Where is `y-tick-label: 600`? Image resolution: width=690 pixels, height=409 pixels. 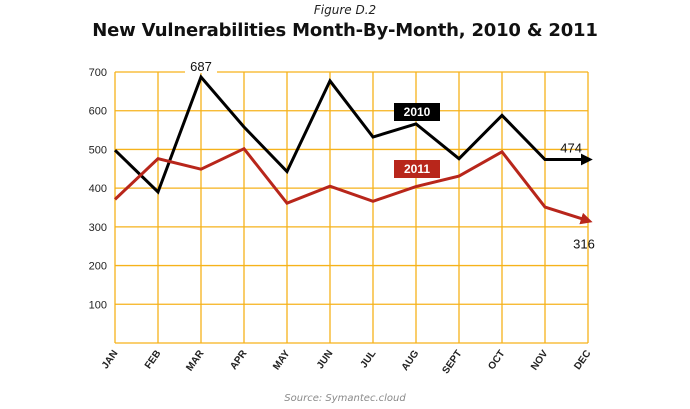
y-tick-label: 600 is located at coordinates (98, 112).